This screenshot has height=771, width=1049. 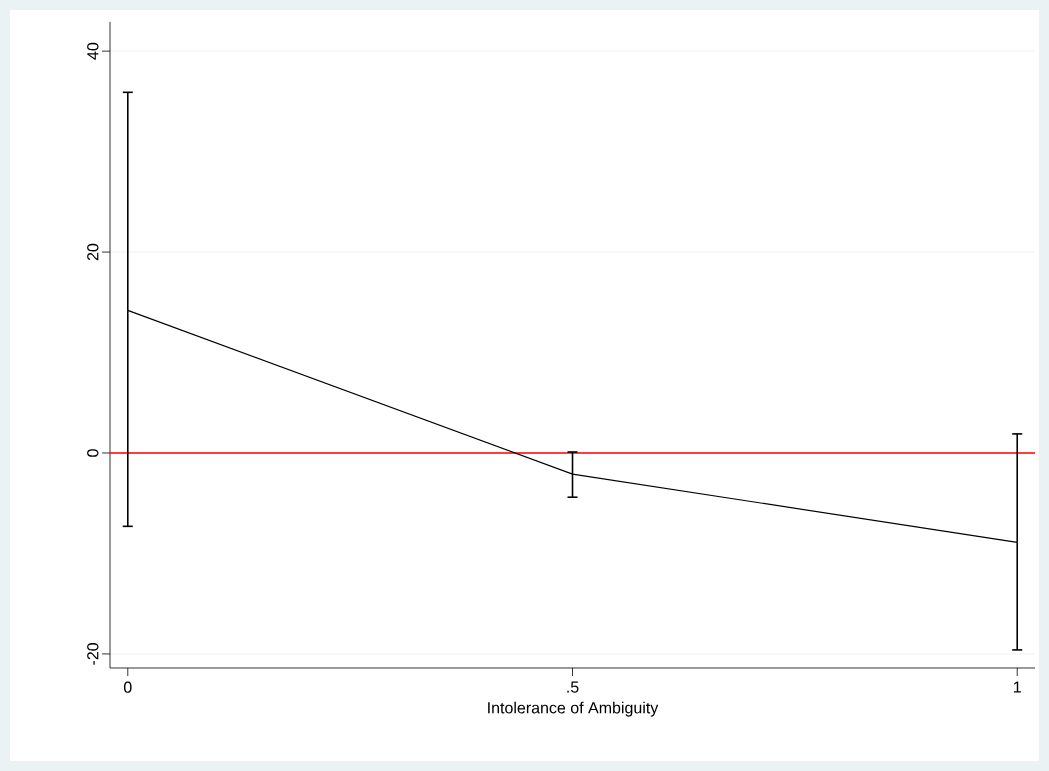 What do you see at coordinates (1017, 687) in the screenshot?
I see `x-tick-label: 1` at bounding box center [1017, 687].